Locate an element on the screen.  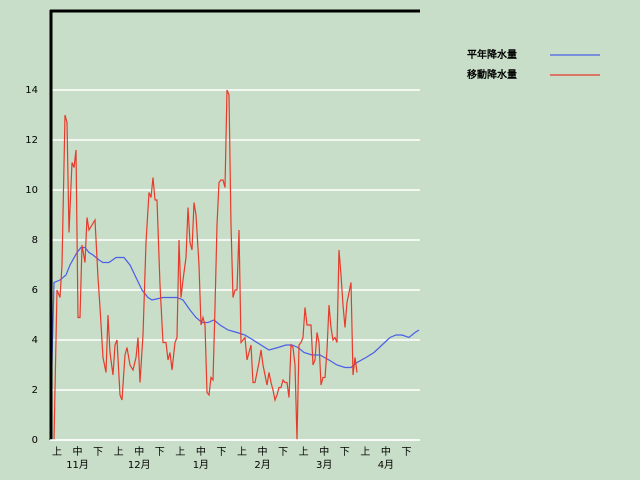
month-label: 11月 is located at coordinates (77, 465).